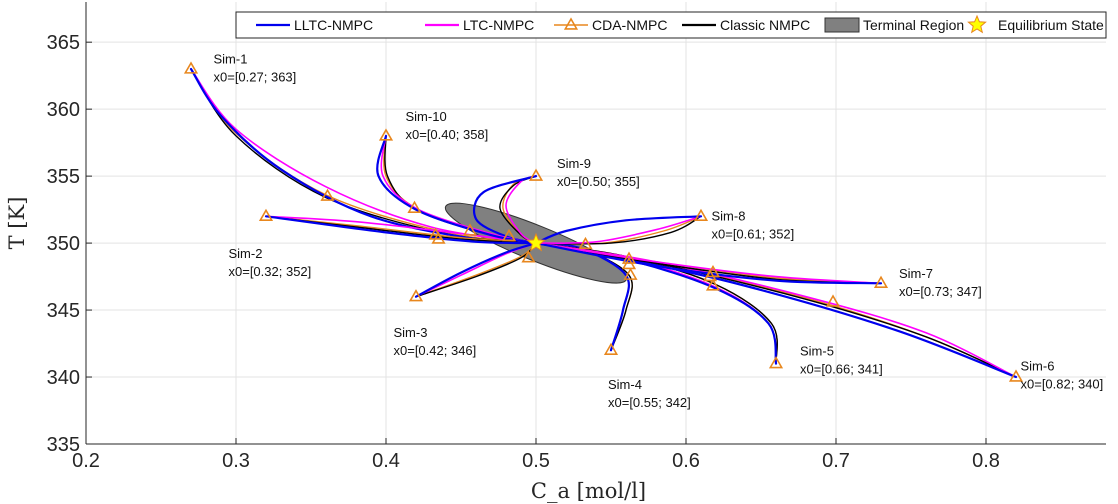 This screenshot has height=504, width=1118. I want to click on sim-name-label: Sim-4, so click(625, 384).